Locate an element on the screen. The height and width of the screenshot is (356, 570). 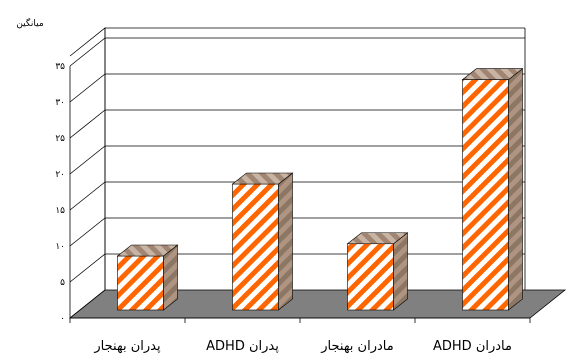
y-axis: ۰ ۵ ۱۰ ۱۵ ۲۰ ۲۵ ۳۰ ۳۵ is located at coordinates (63, 193).